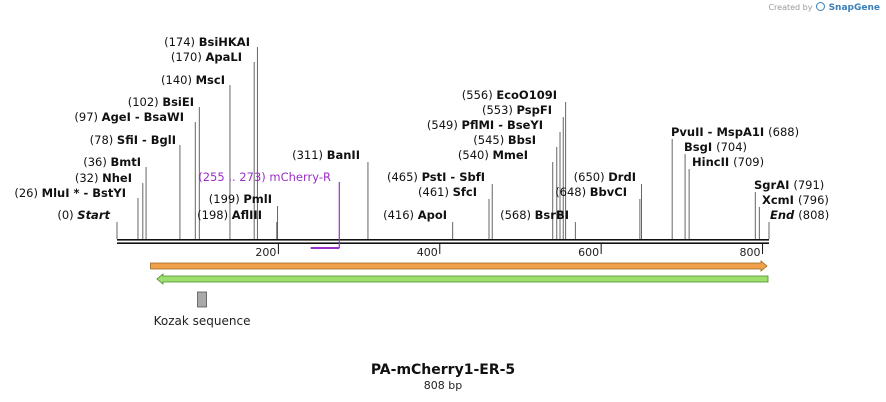  I want to click on site-label-bsiei: (102) BsiEI, so click(161, 102).